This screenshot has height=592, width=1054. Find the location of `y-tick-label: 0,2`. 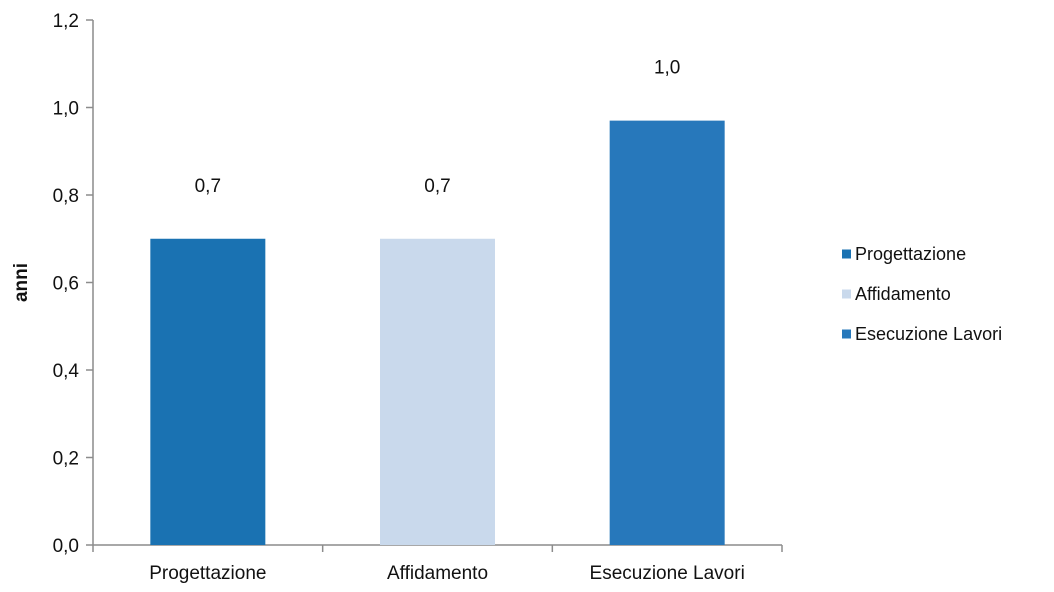

y-tick-label: 0,2 is located at coordinates (66, 459).